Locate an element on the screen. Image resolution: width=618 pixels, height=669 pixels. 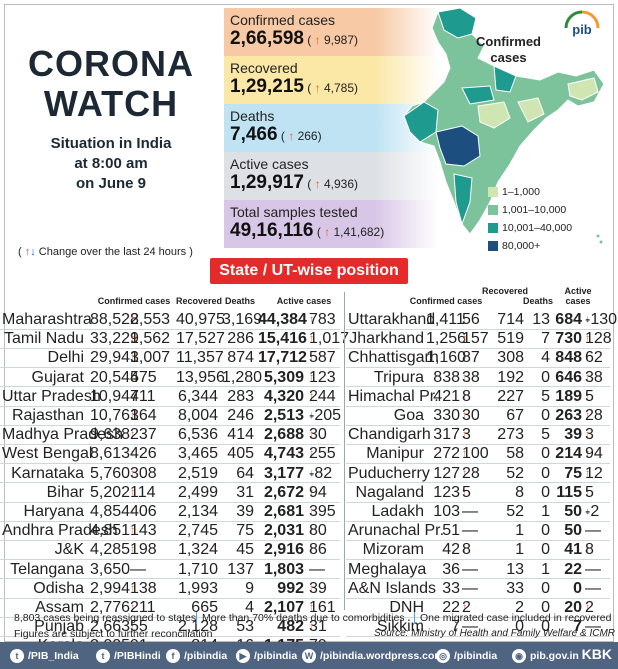
confirmed-cases: 4,285 is located at coordinates (110, 550).